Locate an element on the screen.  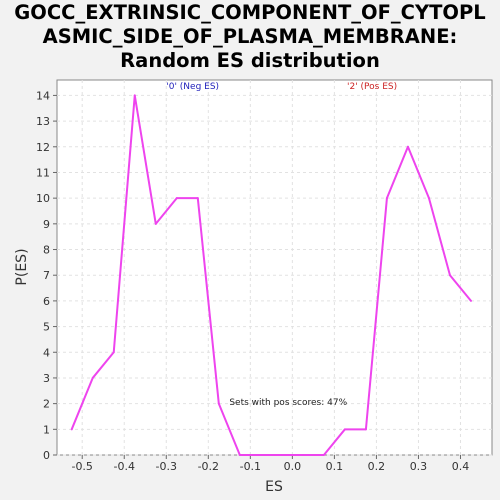
y-tick-label: 4 is located at coordinates (46, 352).